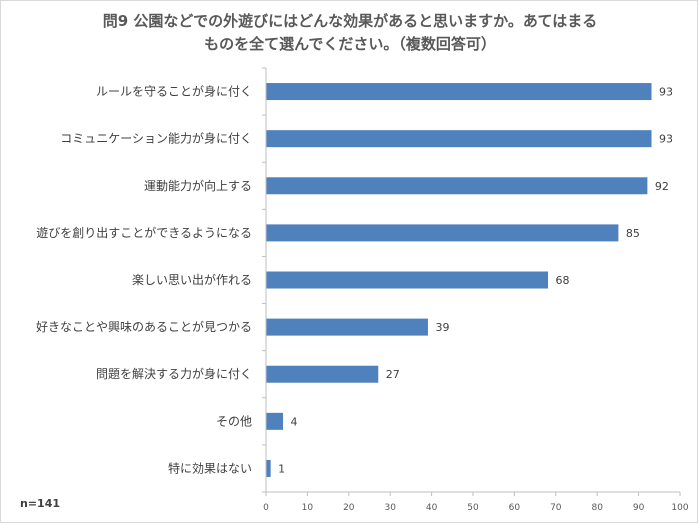 This screenshot has width=700, height=525. What do you see at coordinates (266, 508) in the screenshot?
I see `x-tick-label: 0` at bounding box center [266, 508].